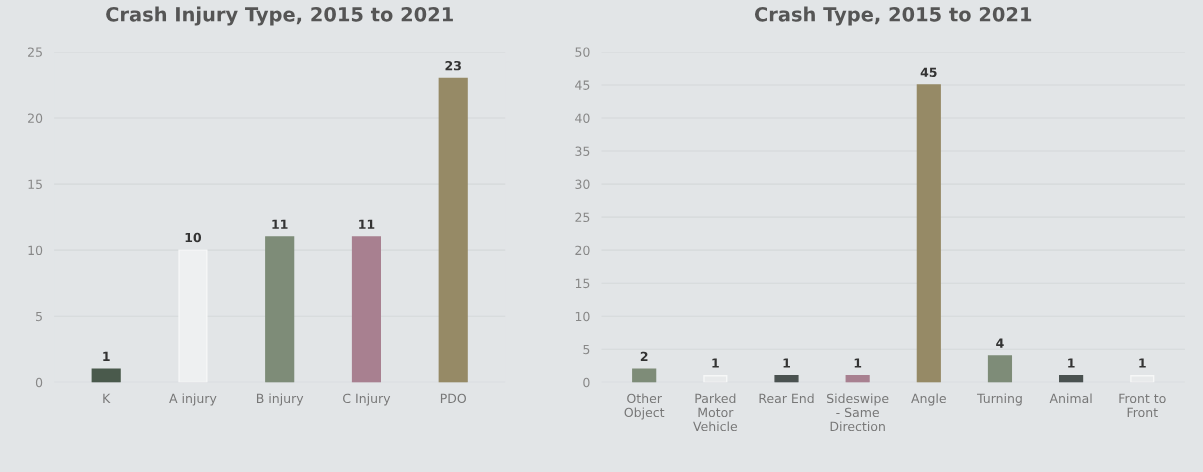  What do you see at coordinates (582, 184) in the screenshot?
I see `y-tick-label: 30` at bounding box center [582, 184].